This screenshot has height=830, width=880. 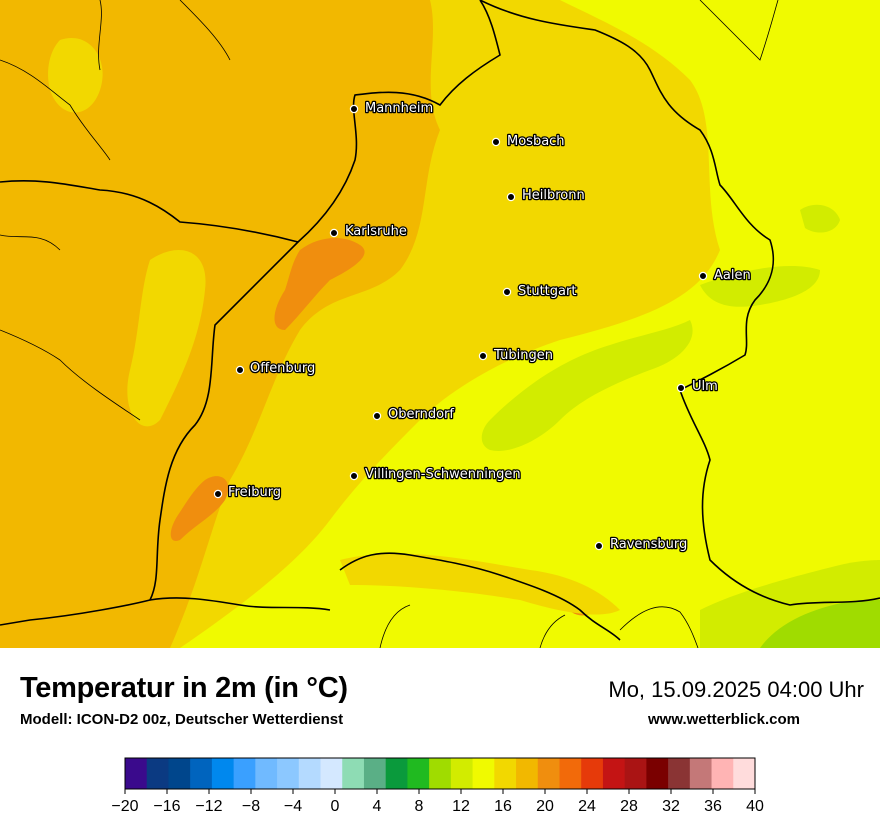 I want to click on city-marker-oberndorf: Oberndorf, so click(x=414, y=414).